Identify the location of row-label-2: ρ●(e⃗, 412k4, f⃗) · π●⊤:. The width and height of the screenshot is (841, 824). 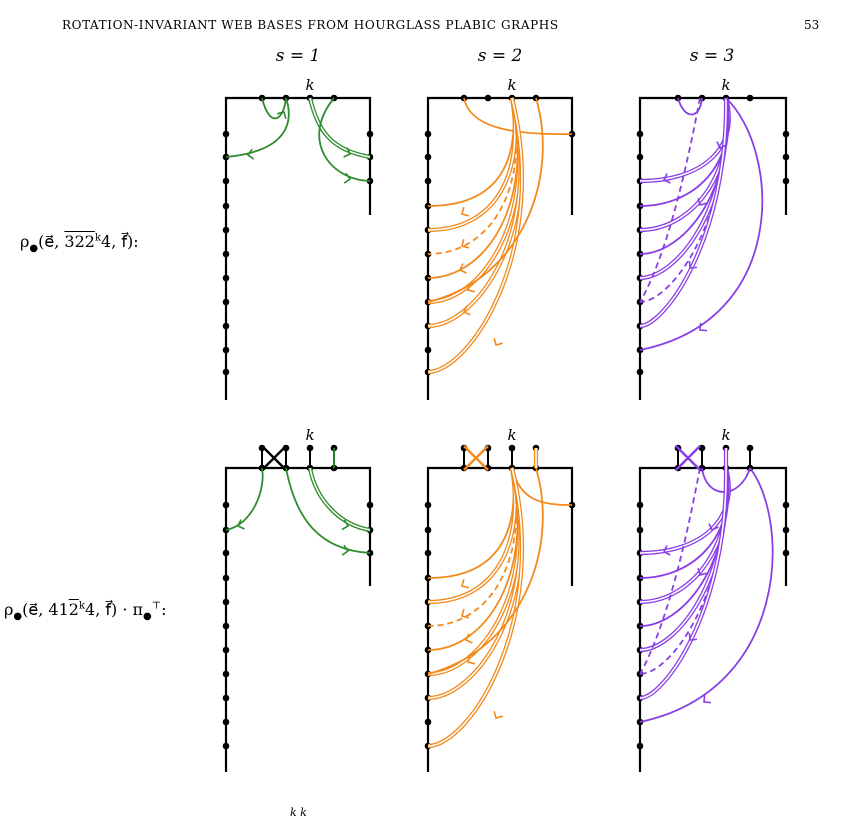
(85, 611).